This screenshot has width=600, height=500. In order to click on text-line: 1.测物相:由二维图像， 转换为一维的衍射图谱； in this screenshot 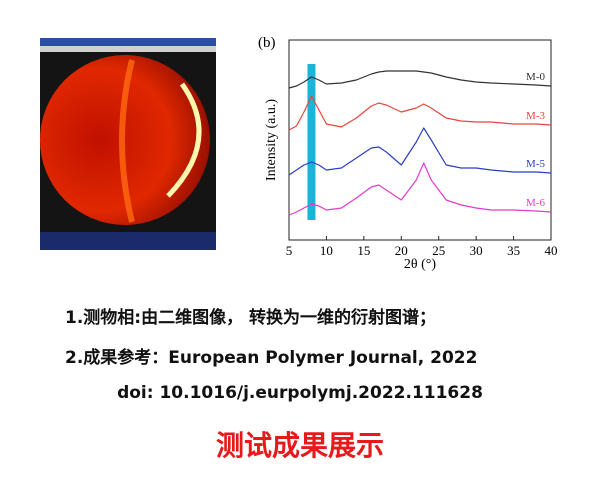, I will do `click(250, 317)`.